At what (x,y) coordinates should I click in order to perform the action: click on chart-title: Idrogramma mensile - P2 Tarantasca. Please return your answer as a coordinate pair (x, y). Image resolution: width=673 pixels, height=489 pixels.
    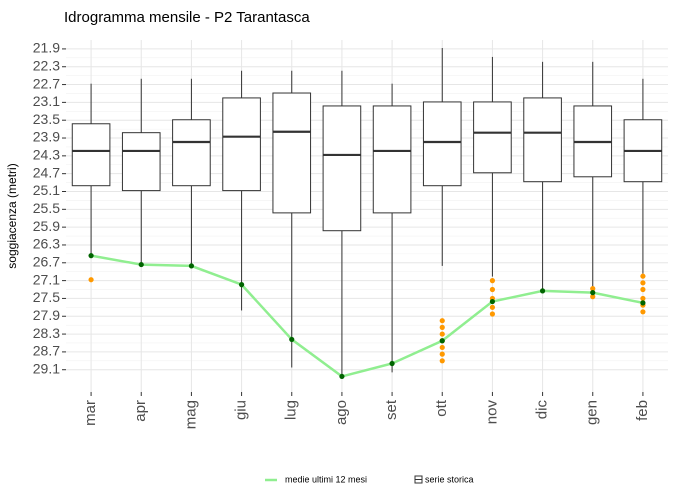
    Looking at the image, I should click on (187, 17).